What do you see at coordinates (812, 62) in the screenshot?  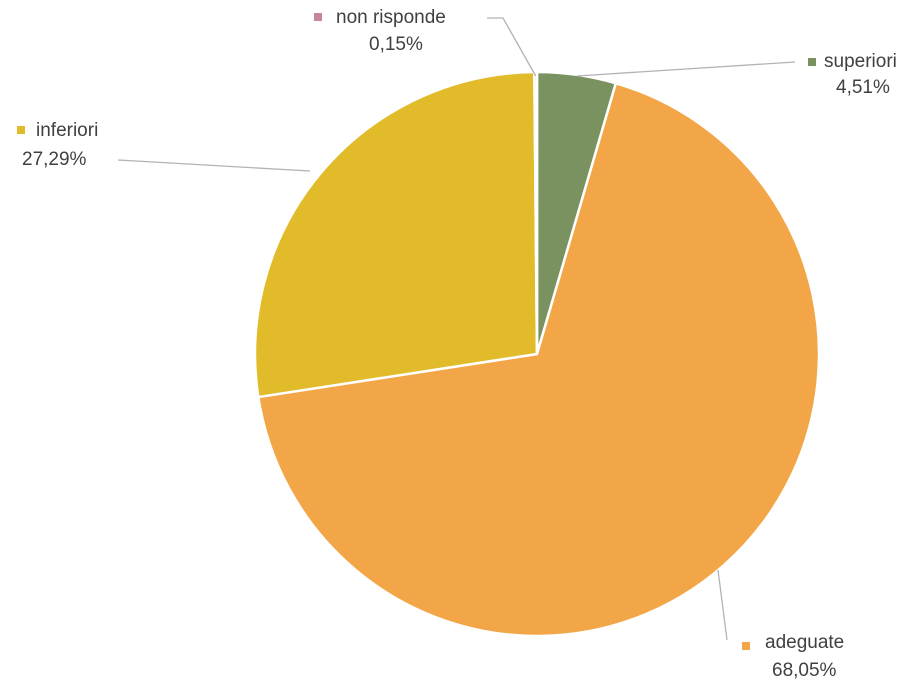 I see `label-swatch-superiori` at bounding box center [812, 62].